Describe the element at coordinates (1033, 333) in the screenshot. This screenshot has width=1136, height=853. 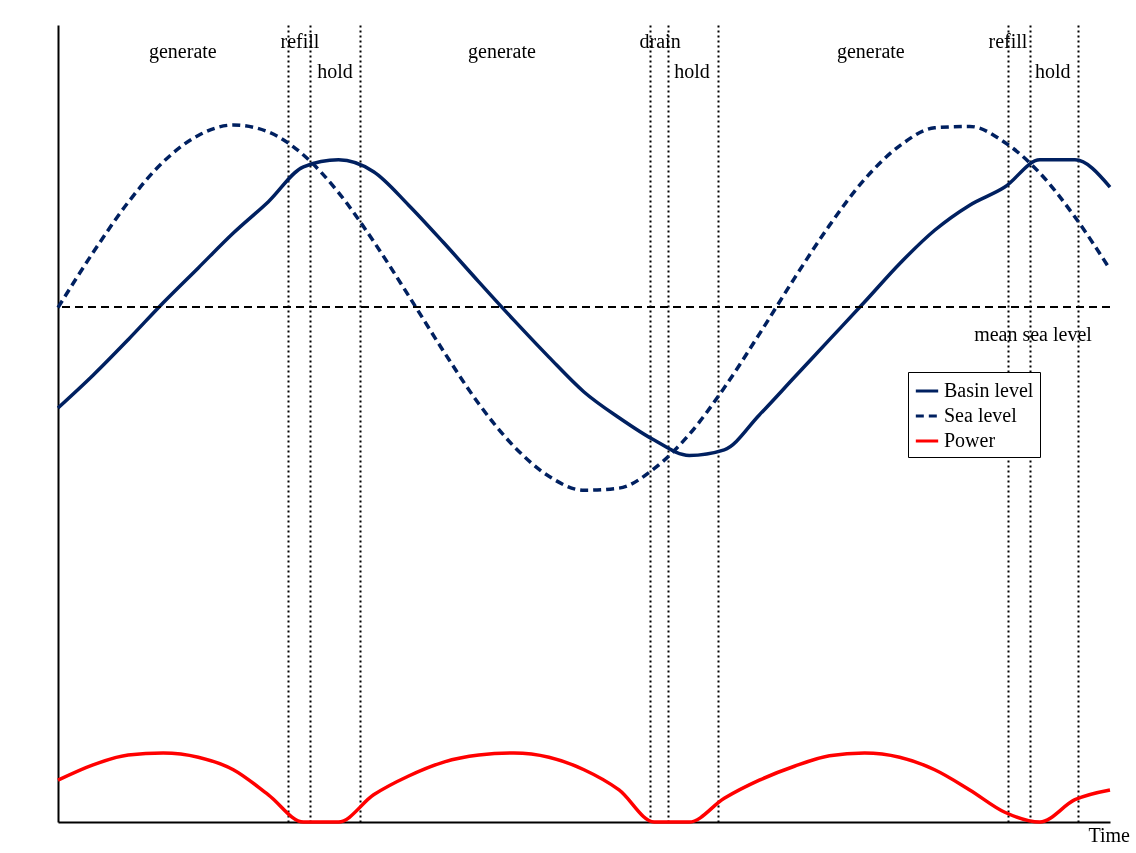
I see `ref-line-label: mean sea level` at that location.